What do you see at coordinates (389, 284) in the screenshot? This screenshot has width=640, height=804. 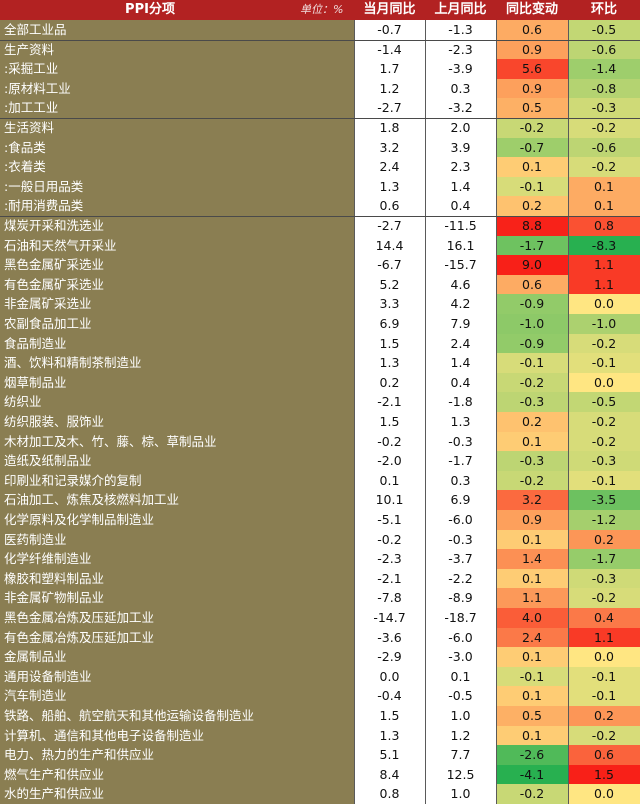 I see `cell-current-yoy: 5.2` at bounding box center [389, 284].